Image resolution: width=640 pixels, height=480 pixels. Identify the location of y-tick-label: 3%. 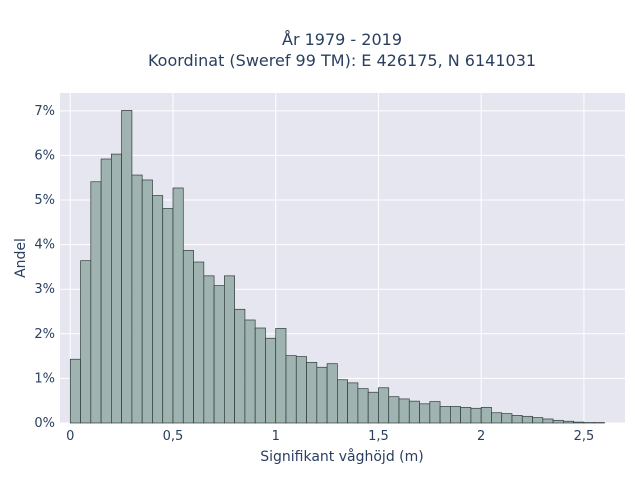
(44, 289).